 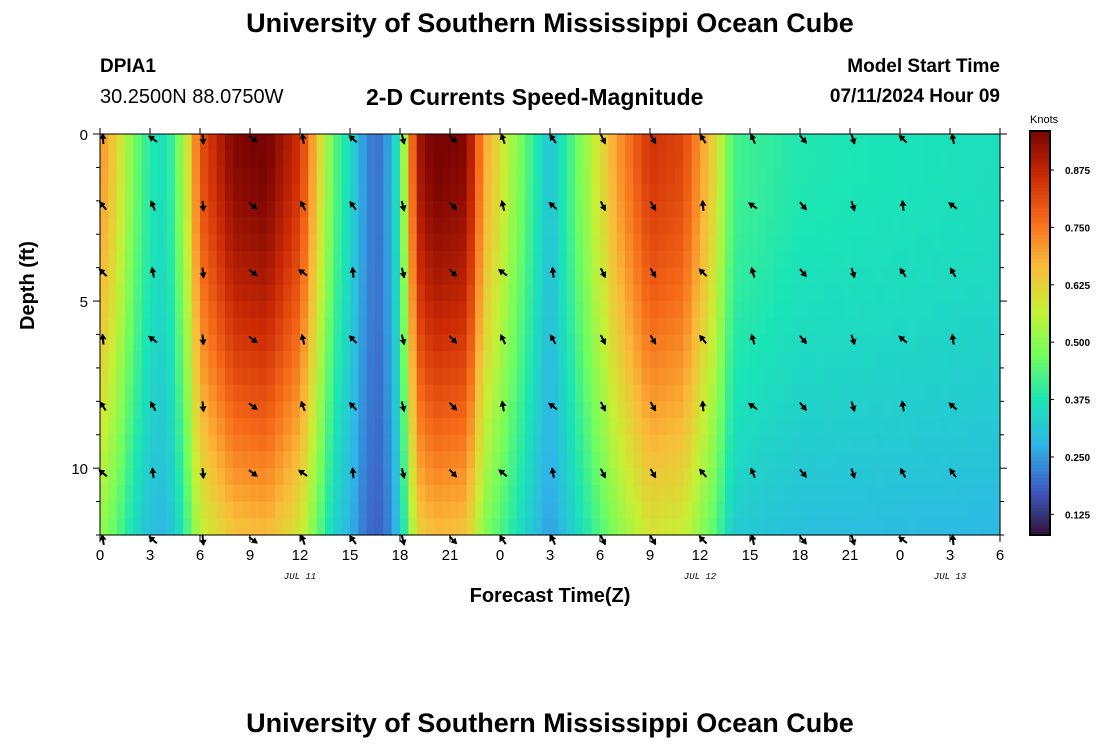 What do you see at coordinates (100, 555) in the screenshot?
I see `x-tick-label: 0` at bounding box center [100, 555].